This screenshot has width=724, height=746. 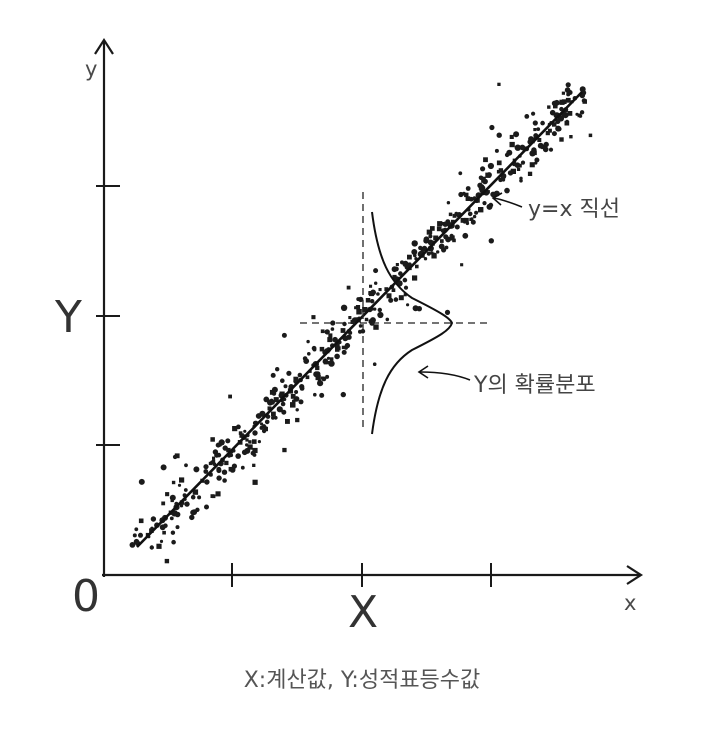 I want to click on x-mean-label: X, so click(x=363, y=612).